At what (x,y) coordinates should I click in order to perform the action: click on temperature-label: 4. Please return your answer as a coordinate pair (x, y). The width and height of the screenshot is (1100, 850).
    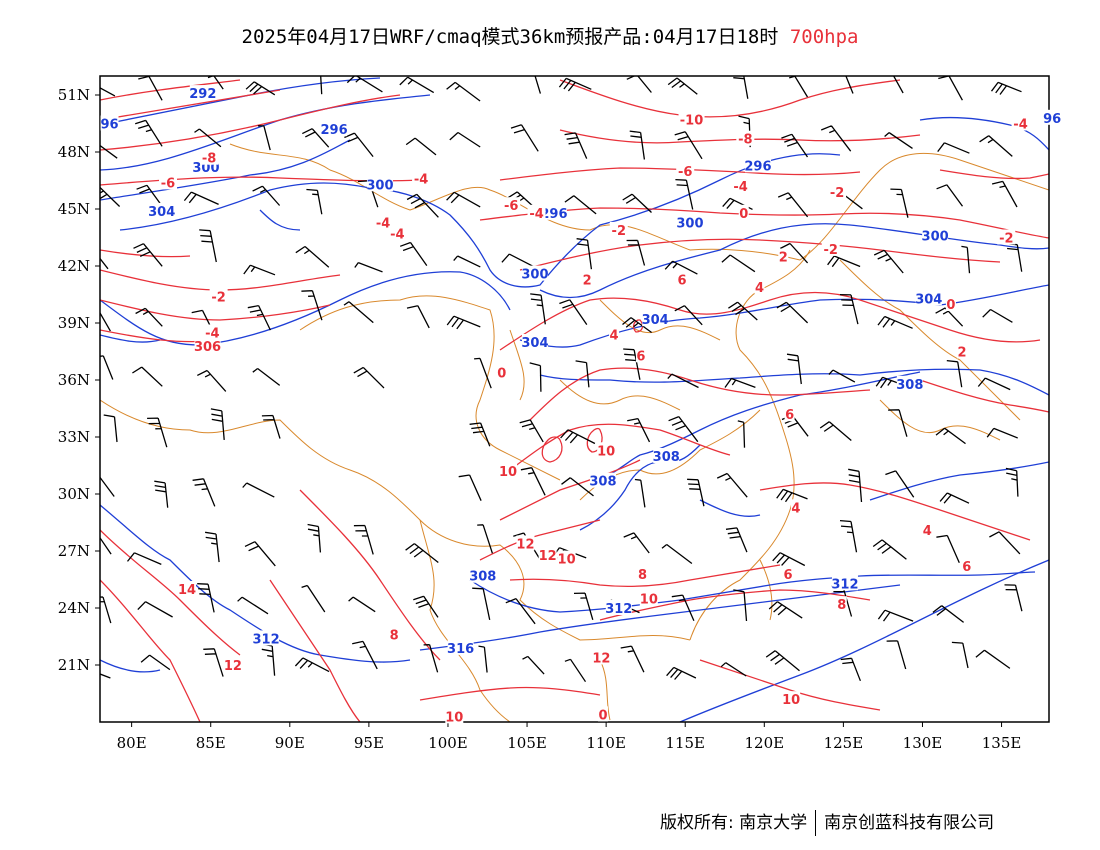
    Looking at the image, I should click on (795, 508).